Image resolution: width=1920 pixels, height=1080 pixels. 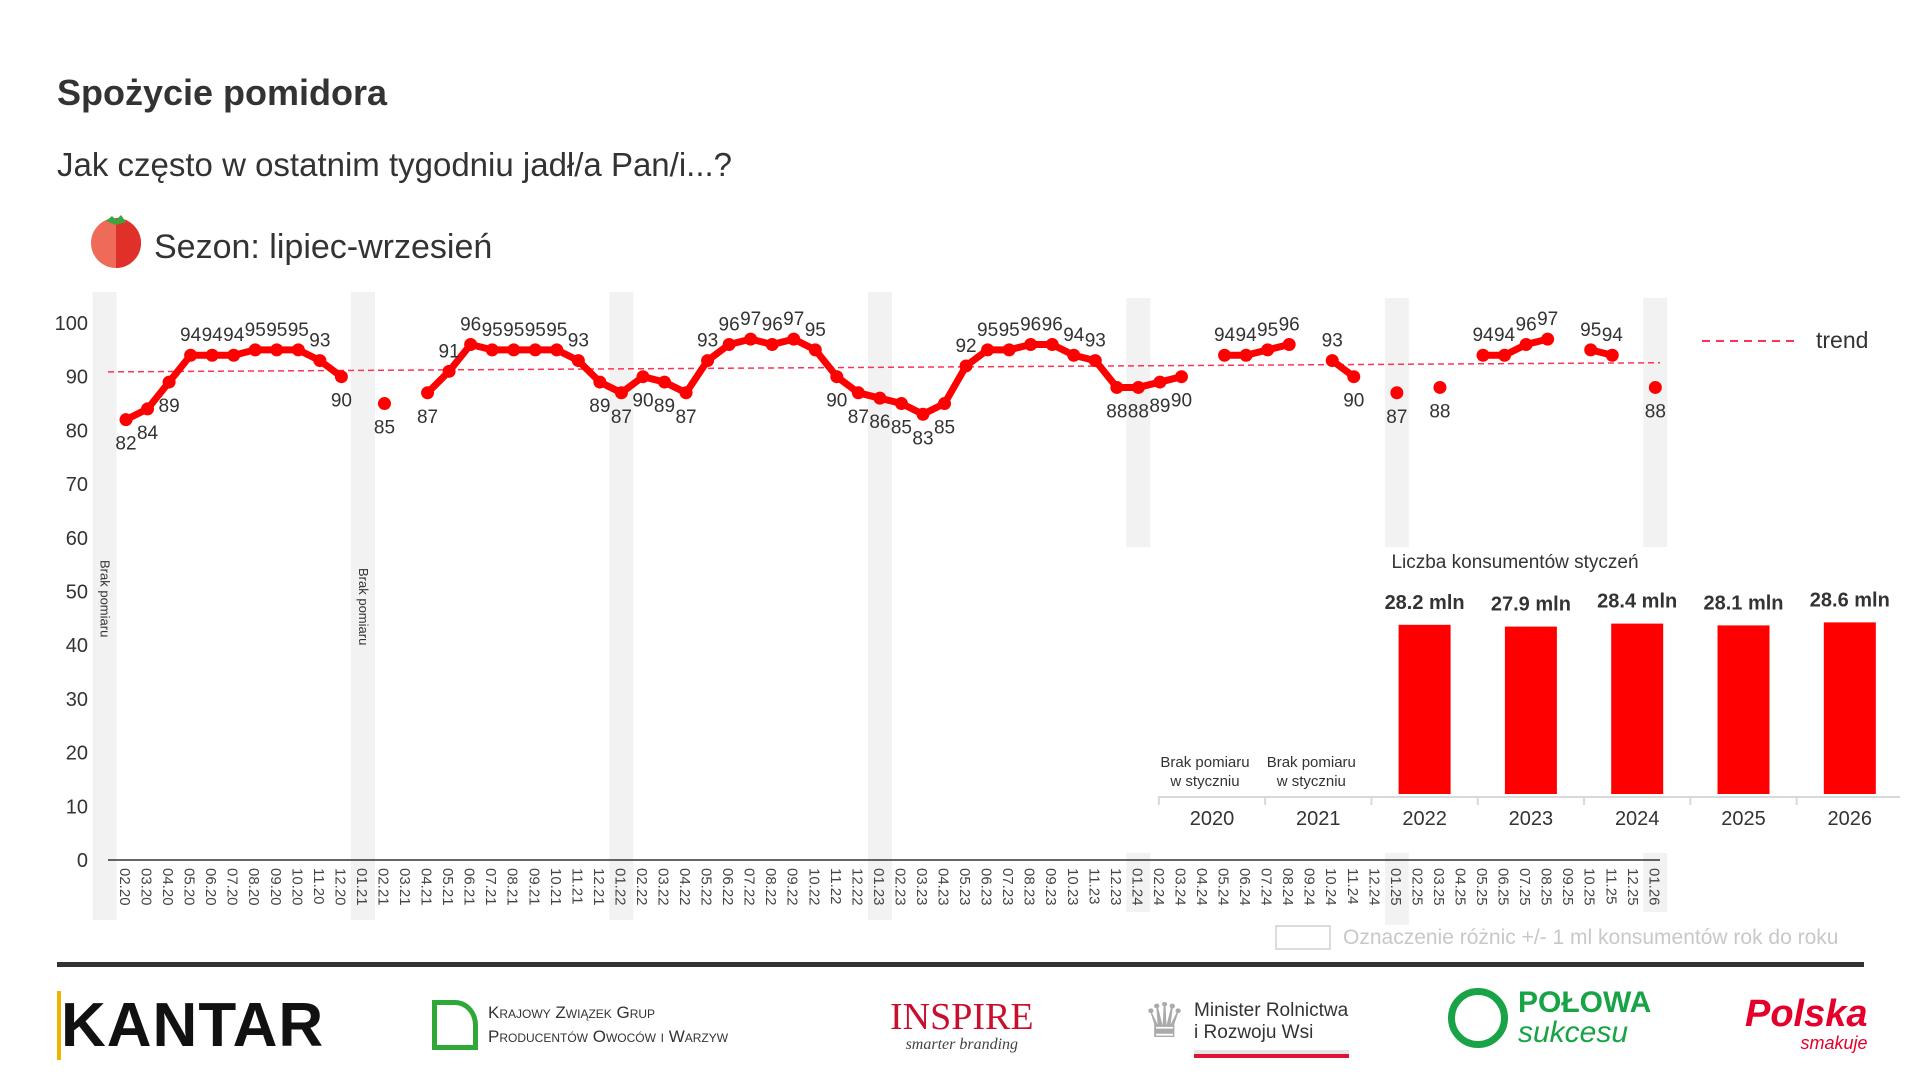 I want to click on data-label: 96, so click(x=772, y=324).